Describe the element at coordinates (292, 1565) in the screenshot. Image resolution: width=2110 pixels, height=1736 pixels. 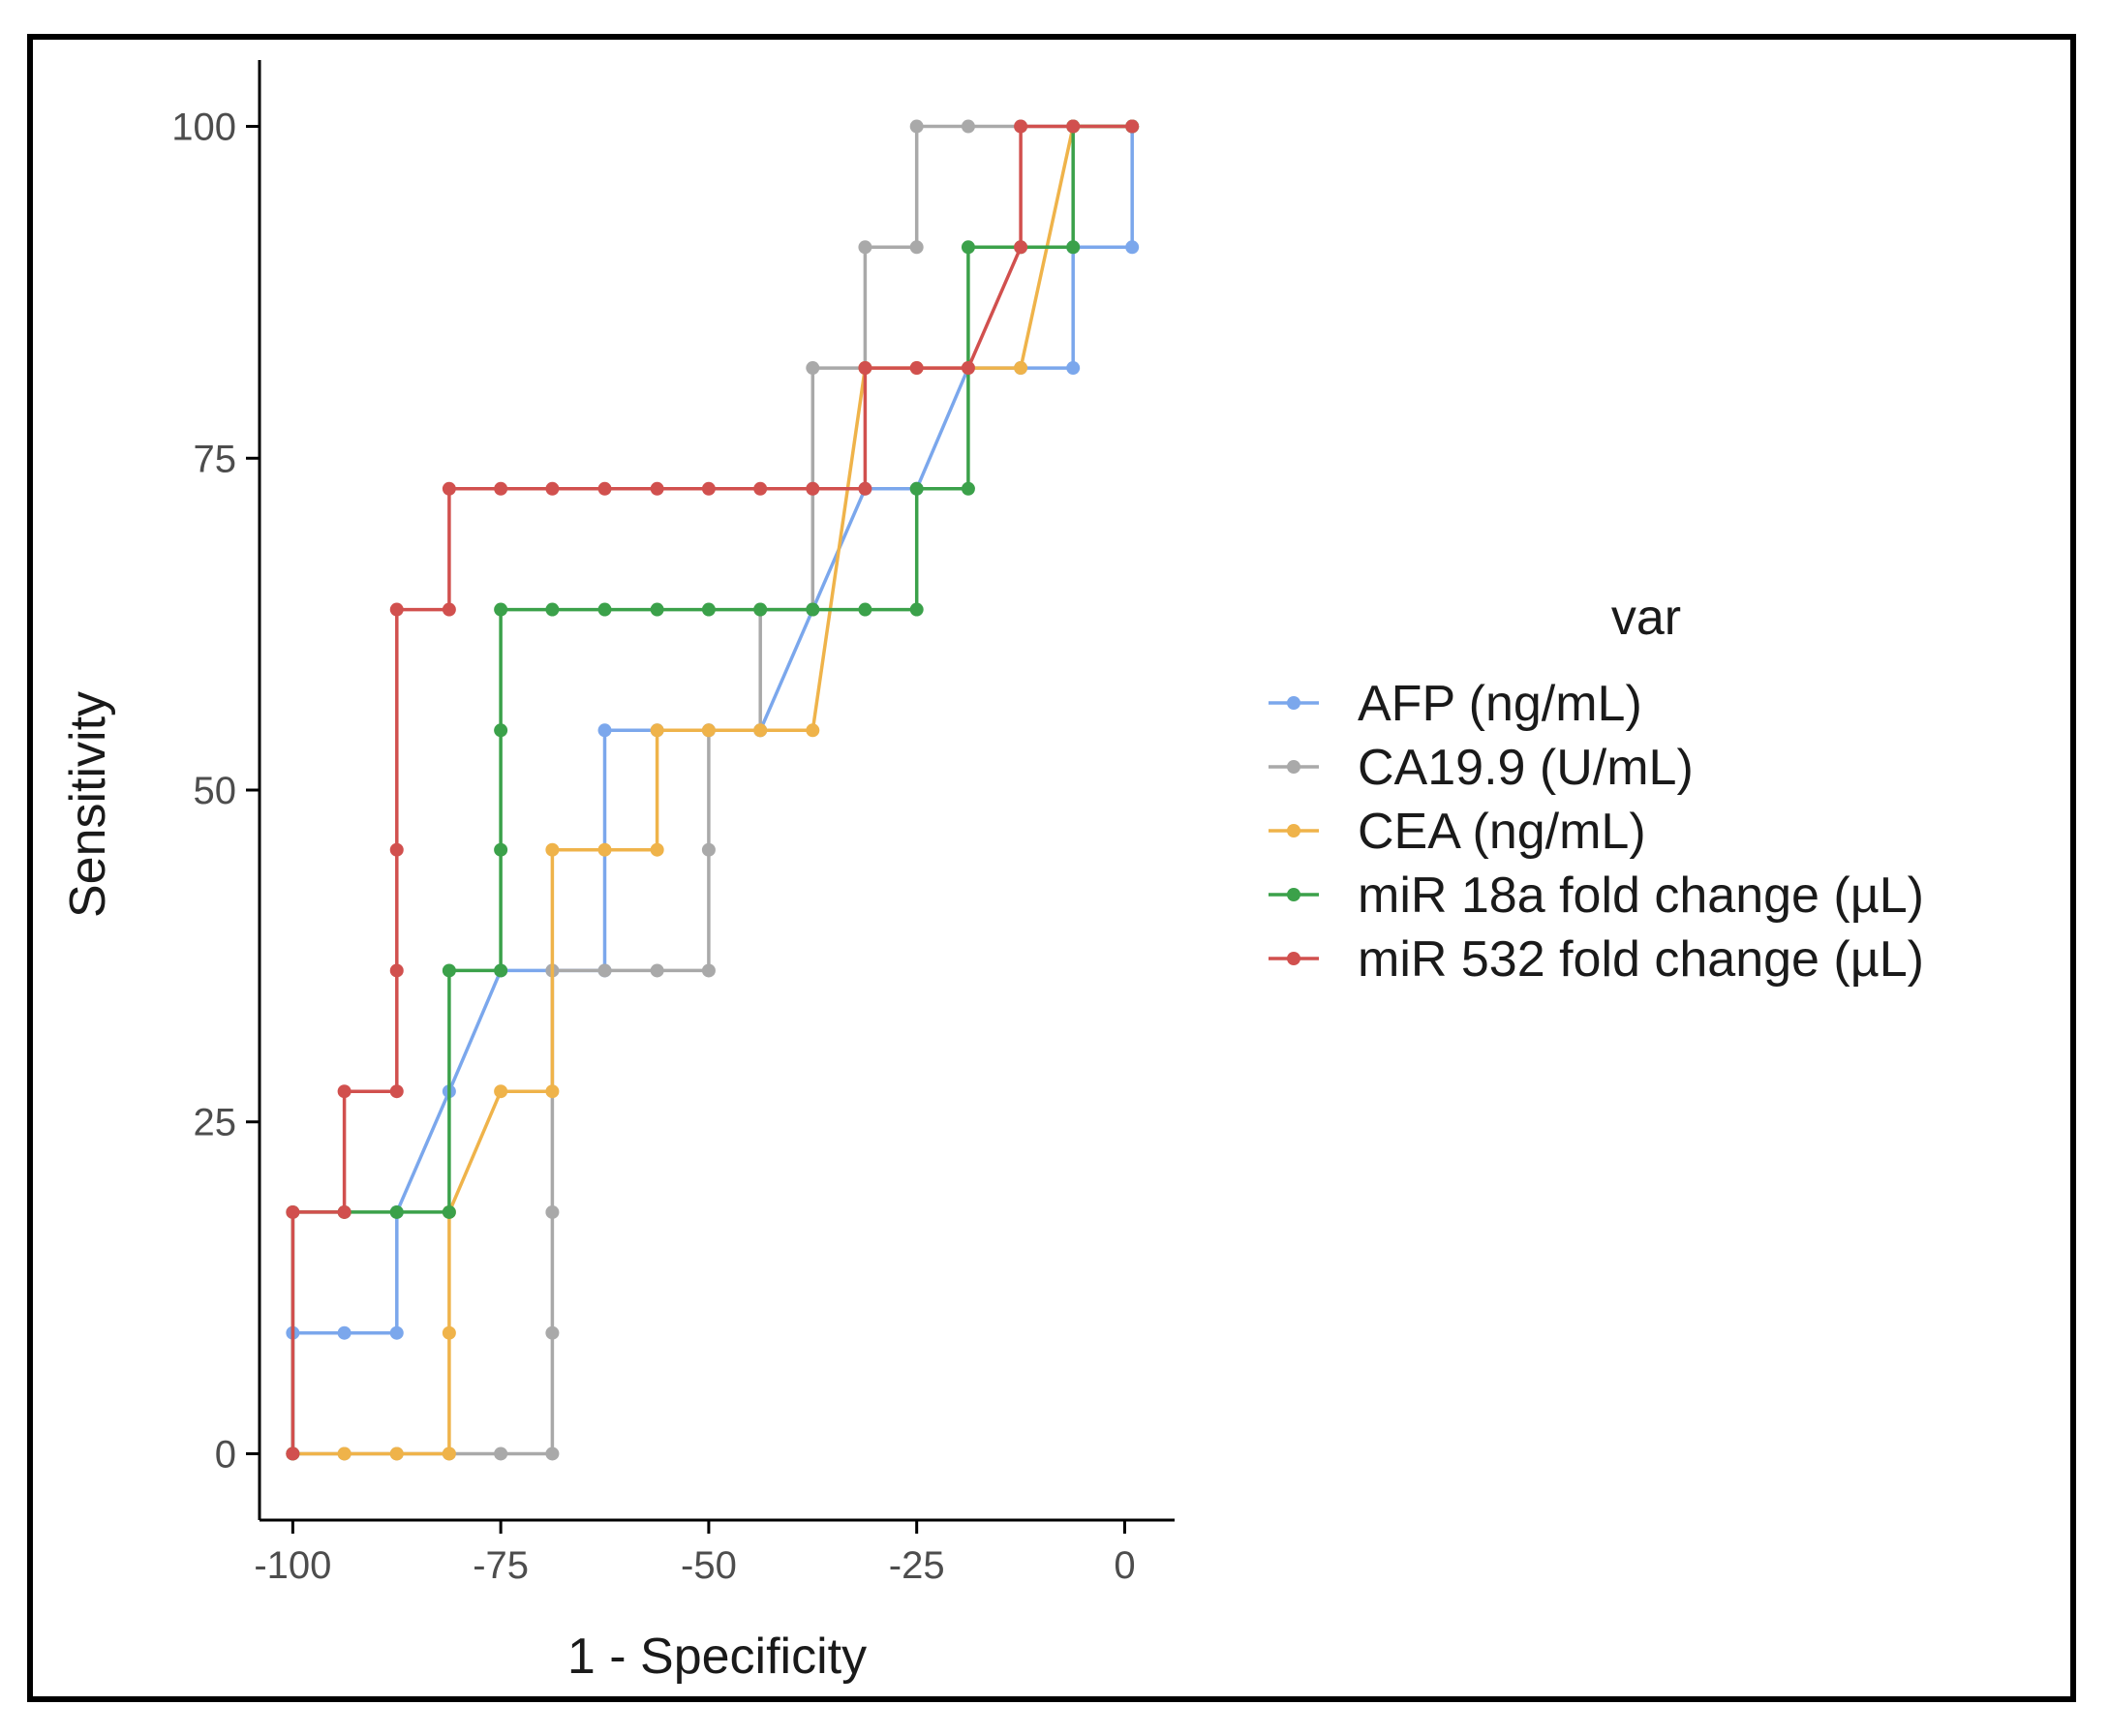
I see `x-tick-label: -100` at that location.